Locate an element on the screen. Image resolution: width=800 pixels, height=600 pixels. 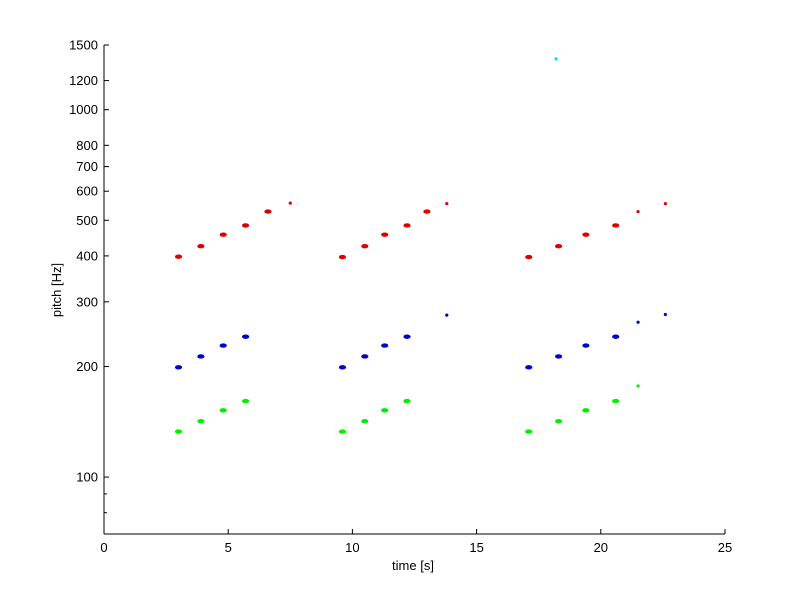
y-tick-label: 400 is located at coordinates (87, 255).